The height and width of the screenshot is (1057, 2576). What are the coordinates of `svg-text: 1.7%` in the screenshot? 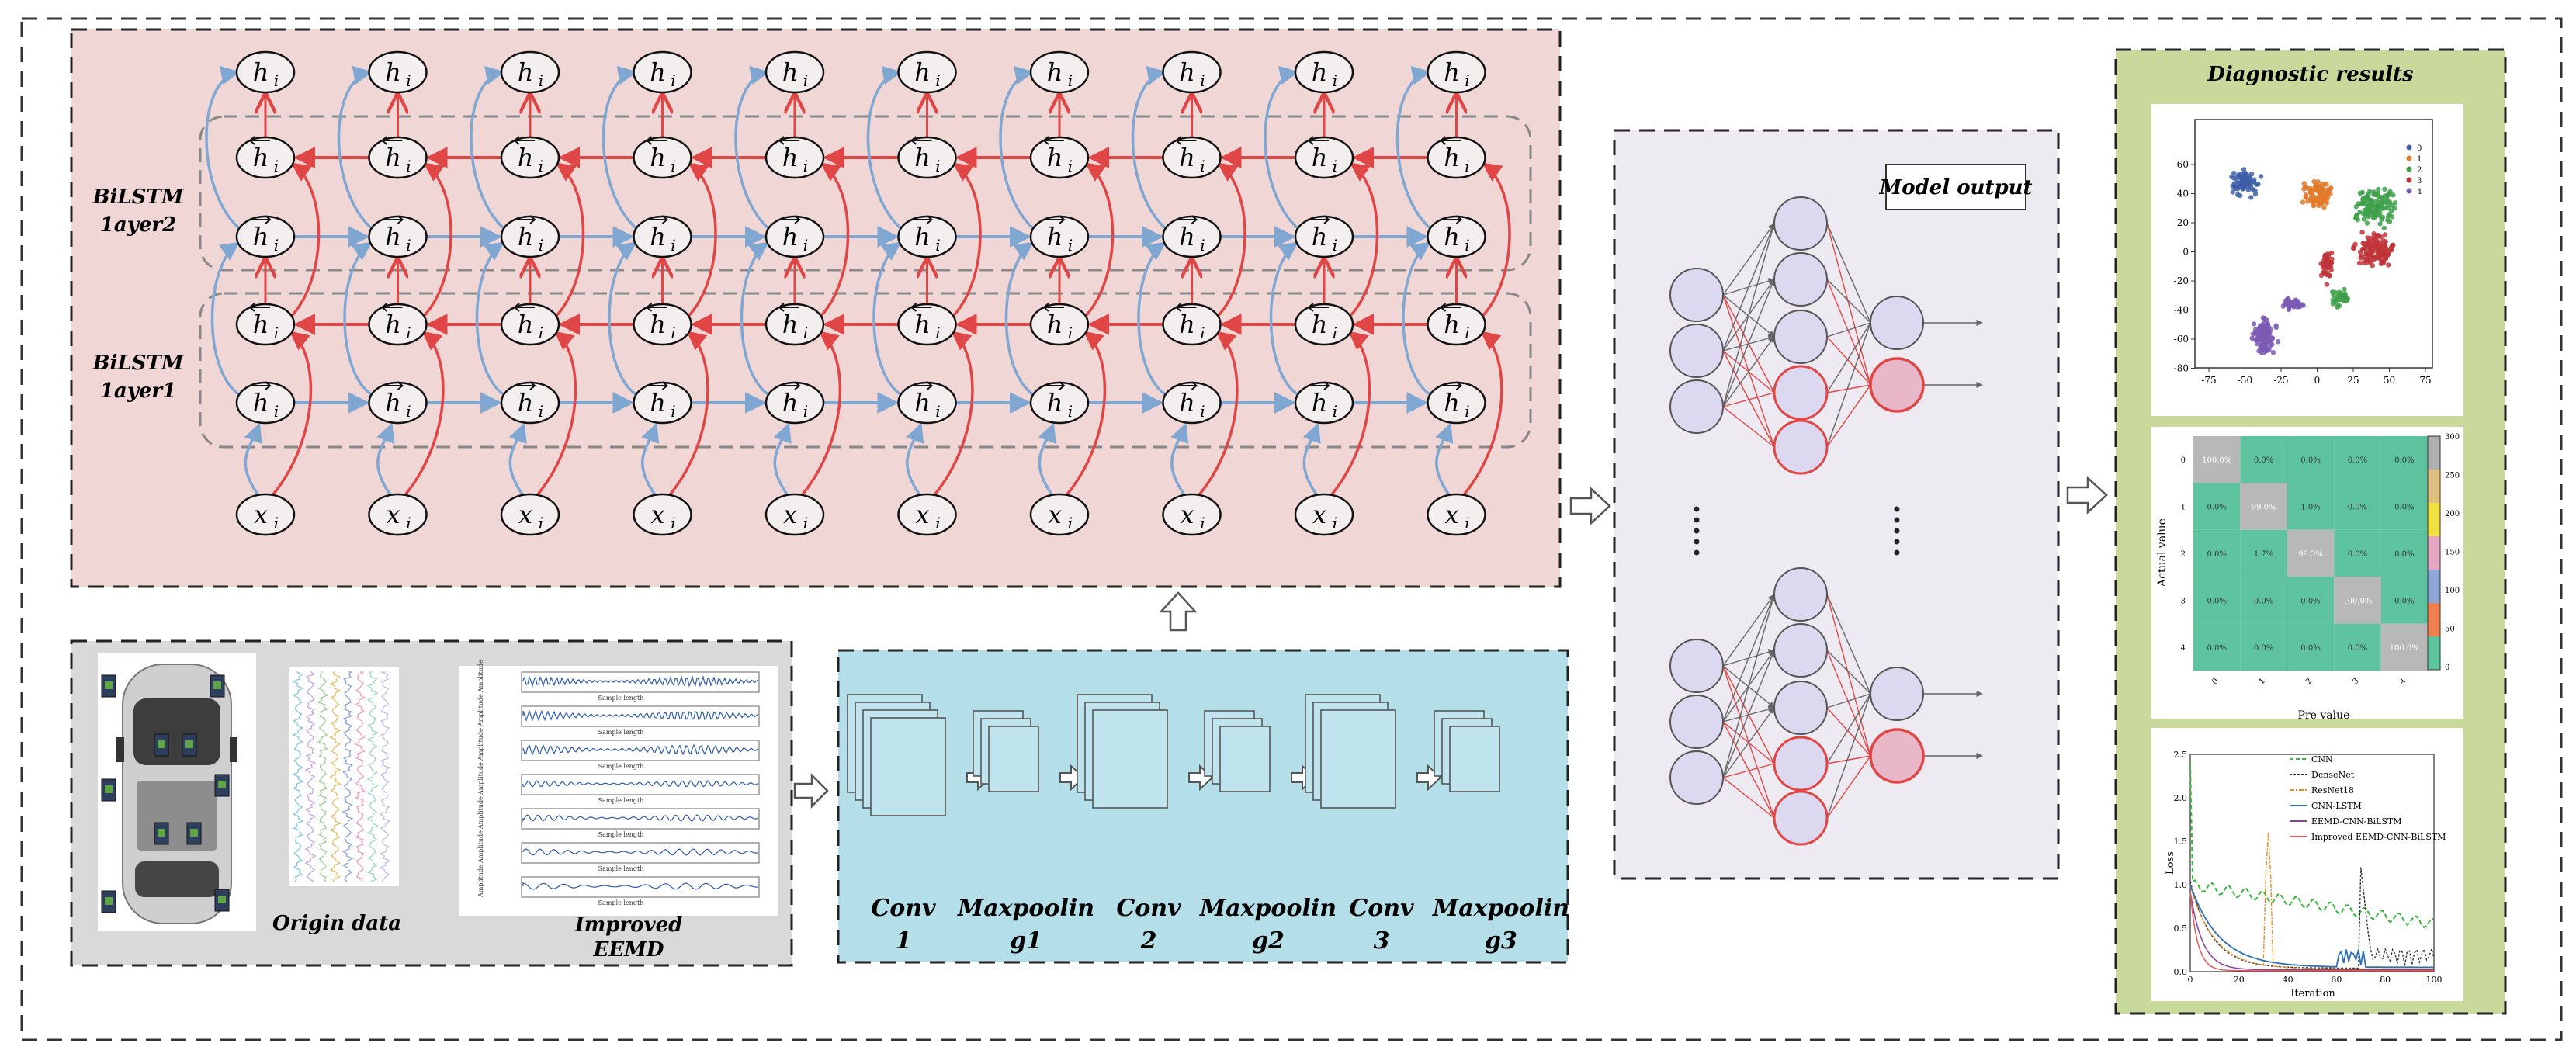 It's located at (2263, 554).